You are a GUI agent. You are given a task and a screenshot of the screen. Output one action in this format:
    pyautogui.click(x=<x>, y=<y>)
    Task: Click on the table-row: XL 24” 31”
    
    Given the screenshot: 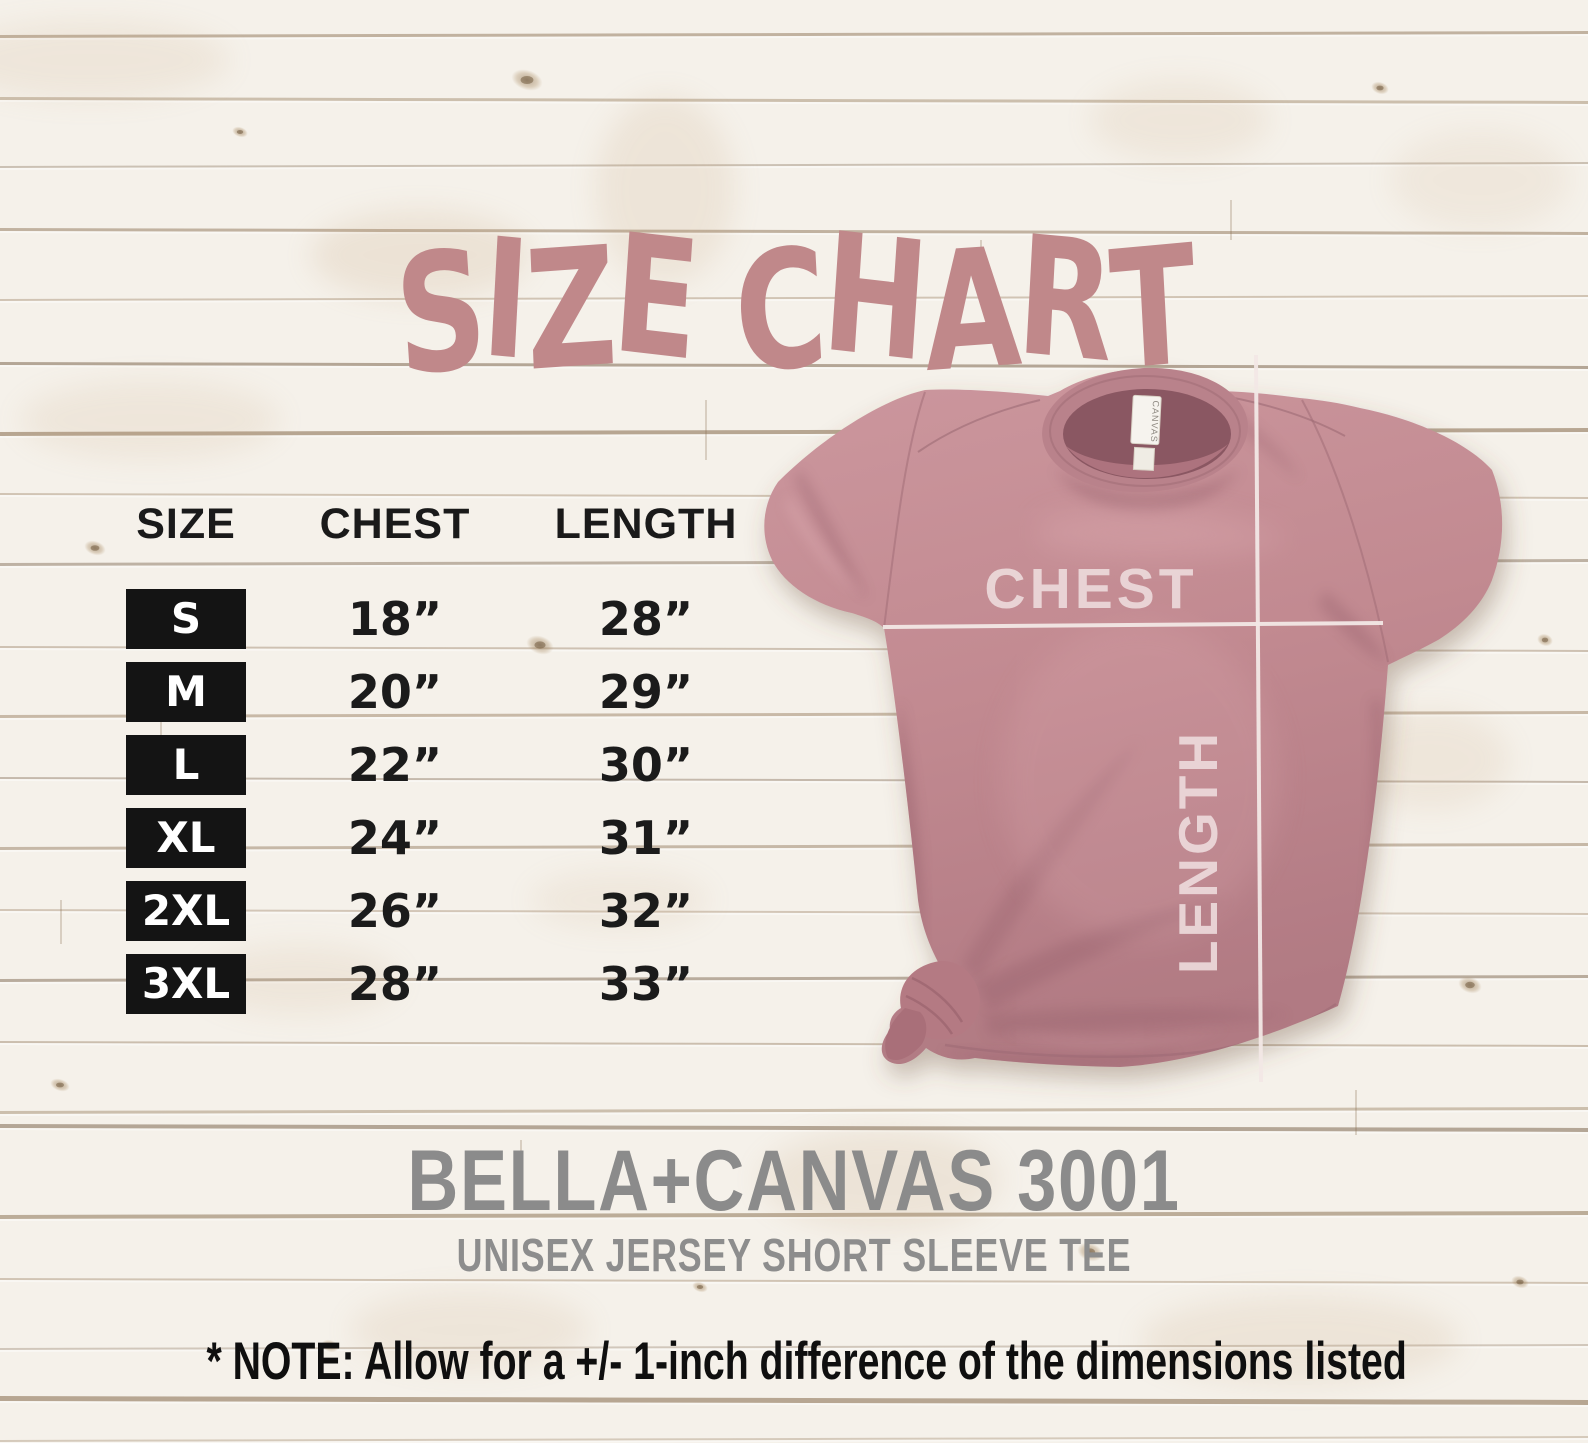 What is the action you would take?
    pyautogui.click(x=437, y=837)
    